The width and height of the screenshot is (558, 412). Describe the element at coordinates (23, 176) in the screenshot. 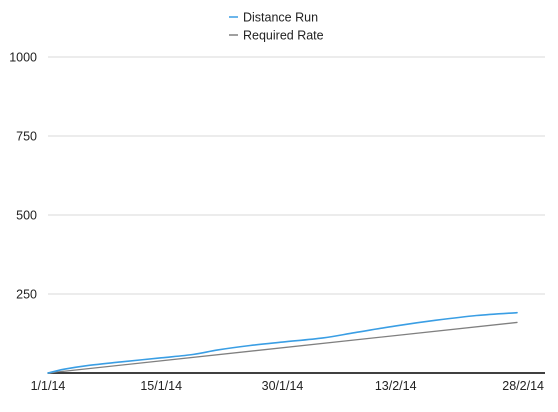

I see `y-axis-tick-labels: 250 500 750 1000` at that location.